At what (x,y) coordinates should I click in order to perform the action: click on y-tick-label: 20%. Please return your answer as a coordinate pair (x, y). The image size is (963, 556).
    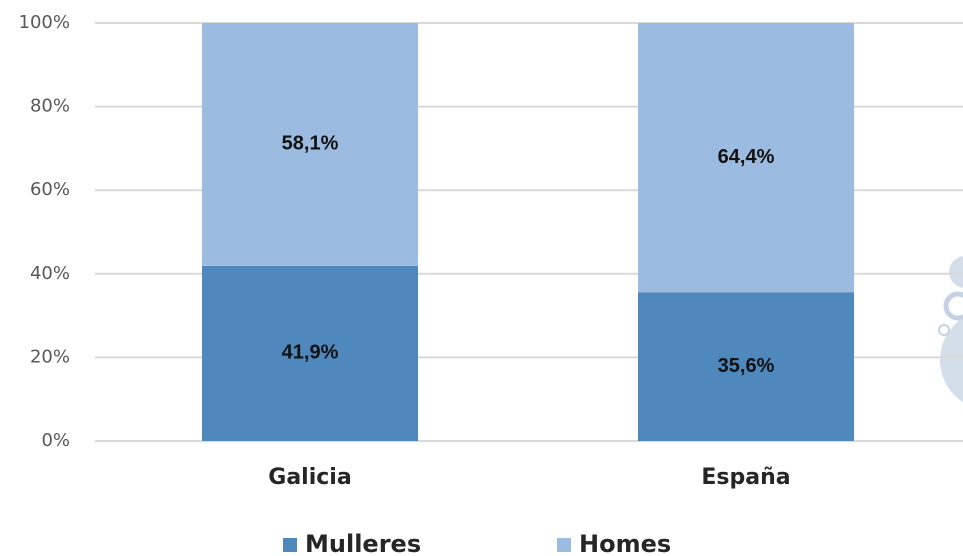
    Looking at the image, I should click on (50, 356).